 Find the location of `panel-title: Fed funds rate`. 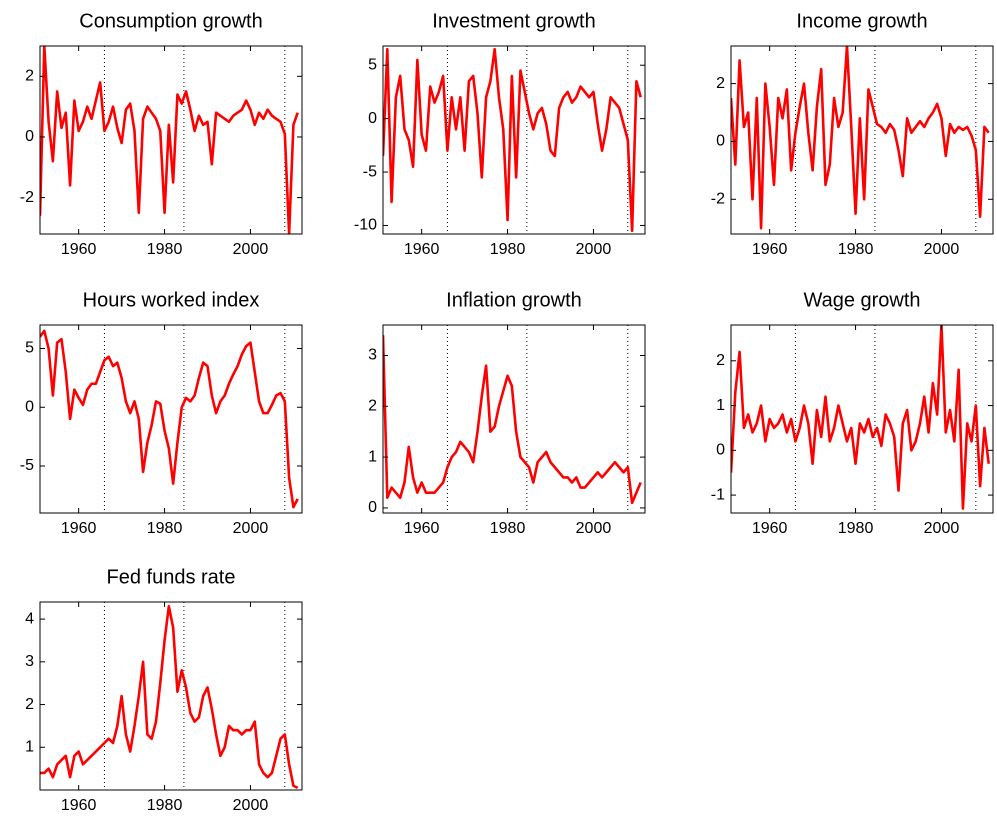

panel-title: Fed funds rate is located at coordinates (171, 577).